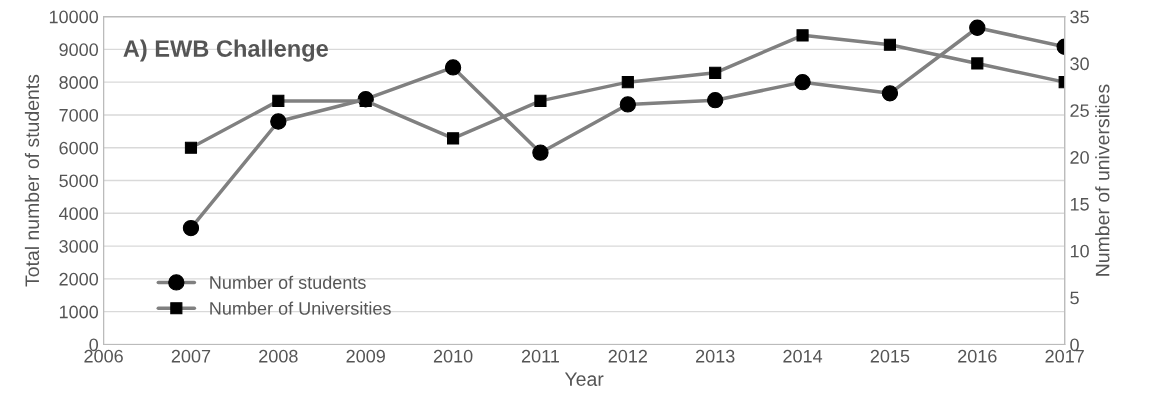  I want to click on x-tick-label: 2016, so click(977, 356).